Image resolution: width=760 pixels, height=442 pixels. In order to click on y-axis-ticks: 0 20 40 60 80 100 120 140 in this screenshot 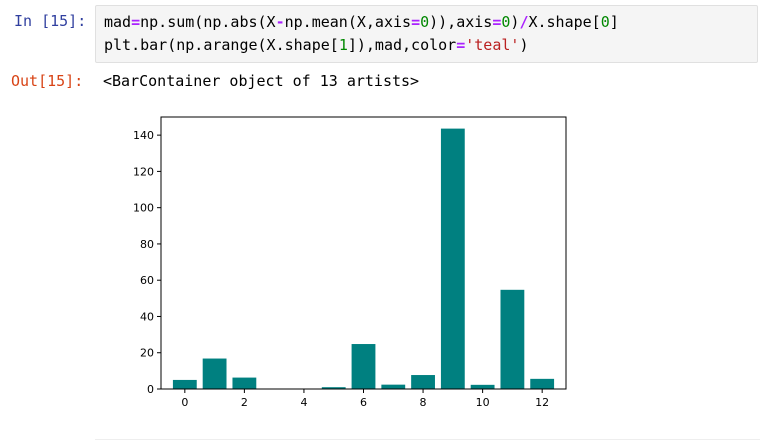, I will do `click(147, 262)`.